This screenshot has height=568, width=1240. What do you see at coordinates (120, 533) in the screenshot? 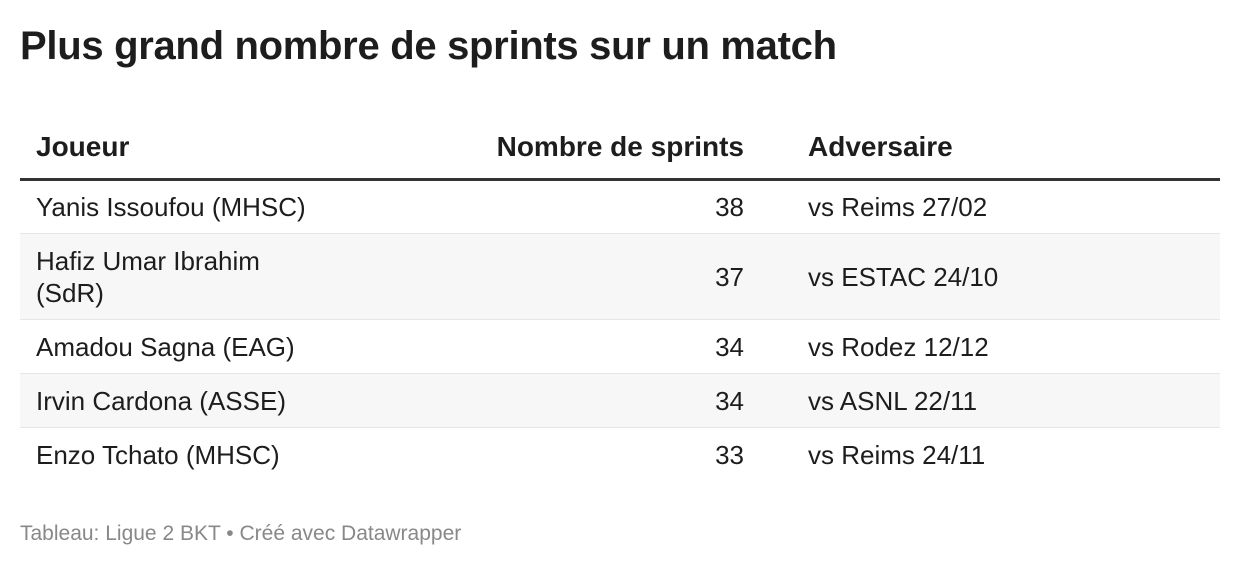
I see `source-label: Tableau: Ligue 2 BKT` at bounding box center [120, 533].